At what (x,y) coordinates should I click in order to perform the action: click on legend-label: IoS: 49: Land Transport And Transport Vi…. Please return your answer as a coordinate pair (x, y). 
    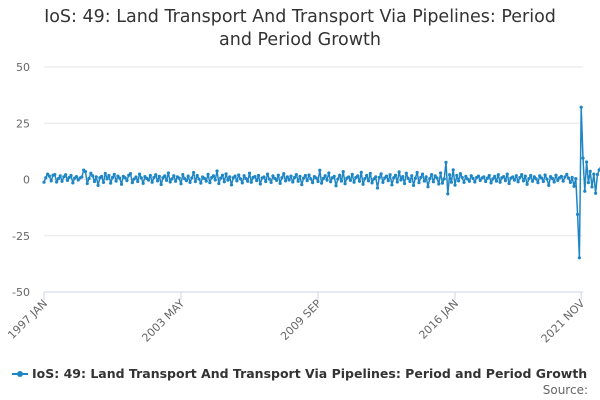
    Looking at the image, I should click on (310, 373).